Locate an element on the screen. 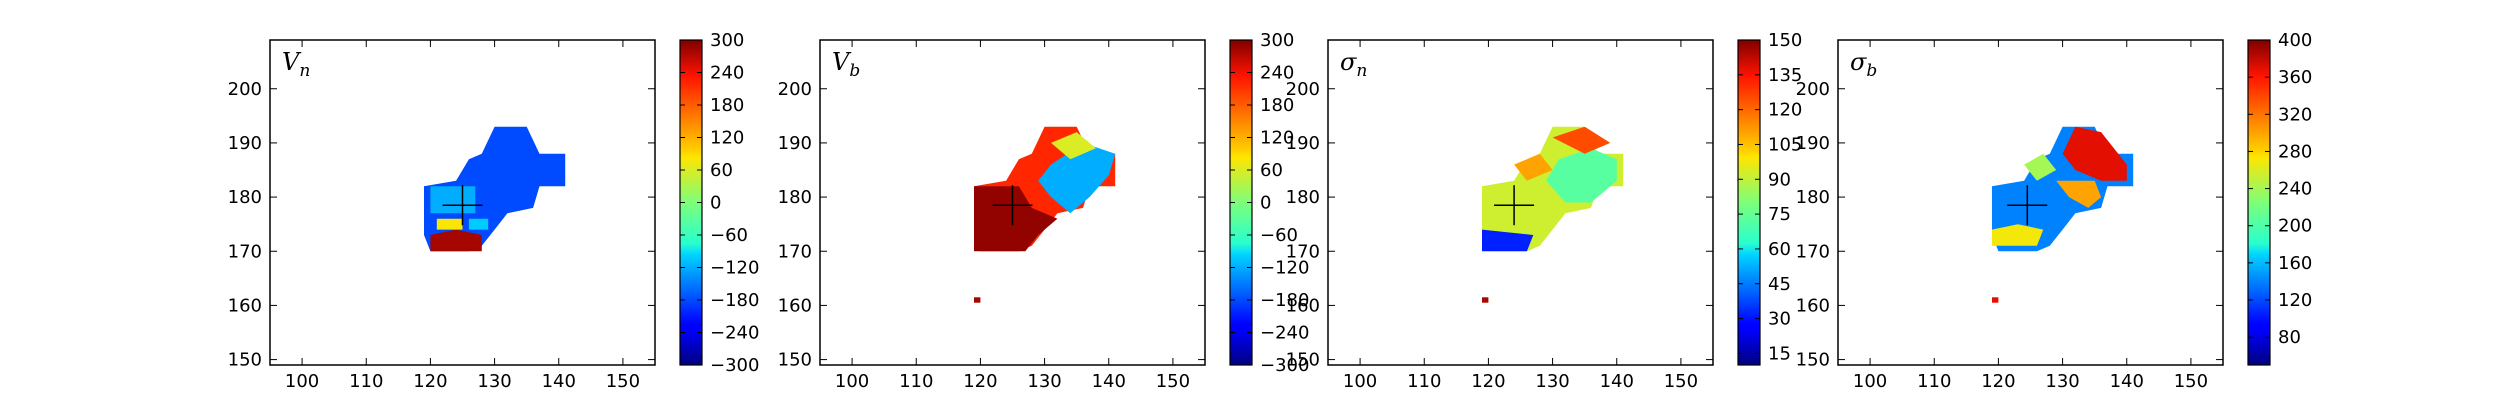 This screenshot has height=400, width=2500. colorbar-tick-label-4-1: 120 is located at coordinates (2295, 300).